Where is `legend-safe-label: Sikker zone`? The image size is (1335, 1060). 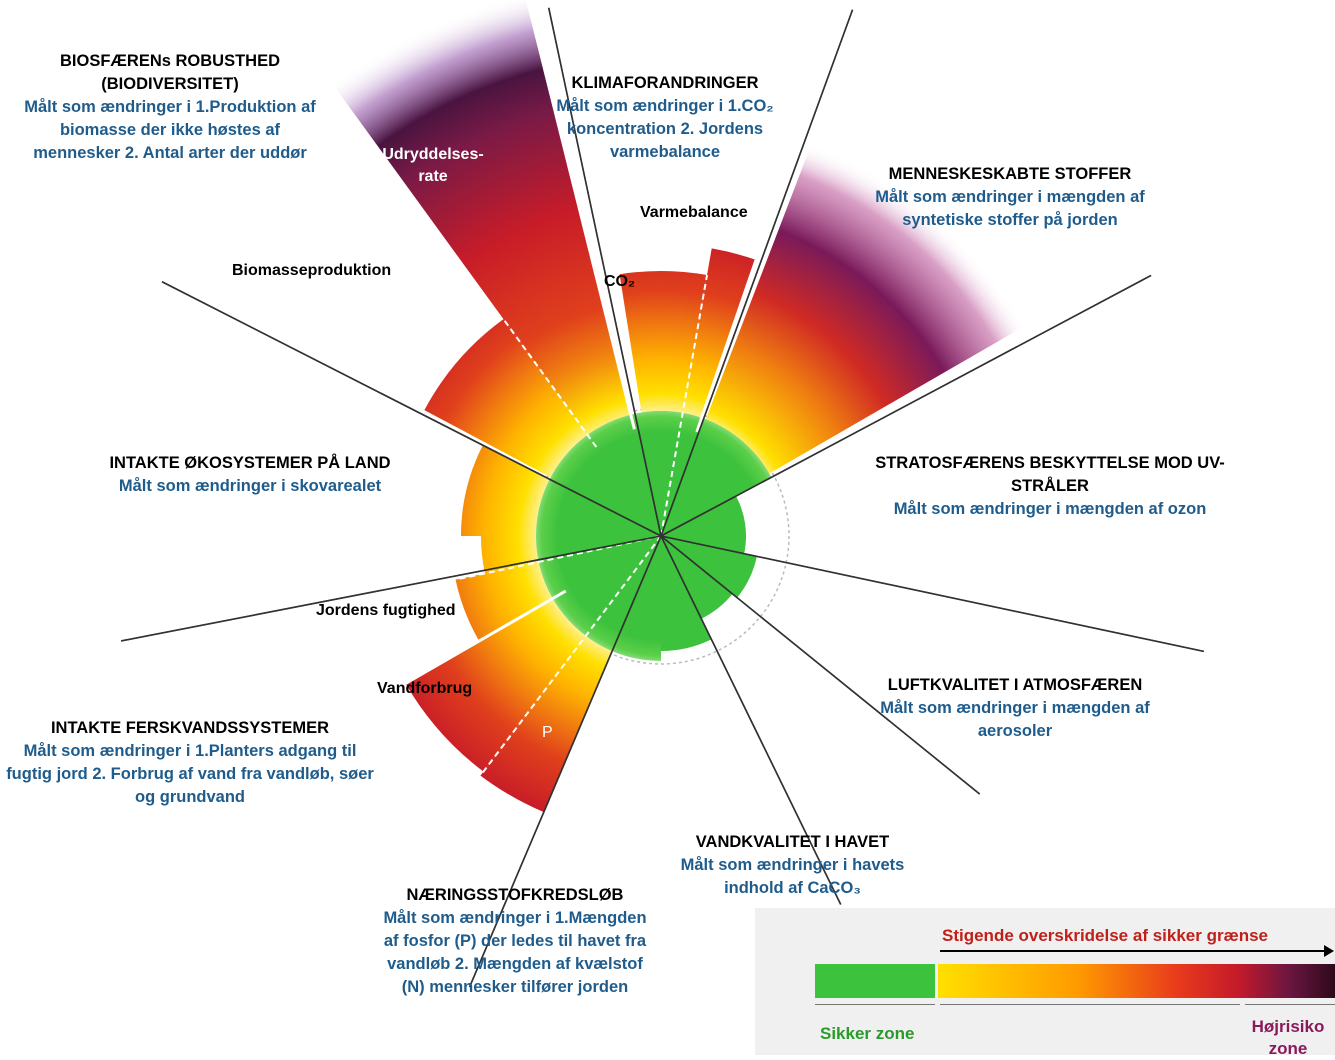
legend-safe-label: Sikker zone is located at coordinates (867, 1034).